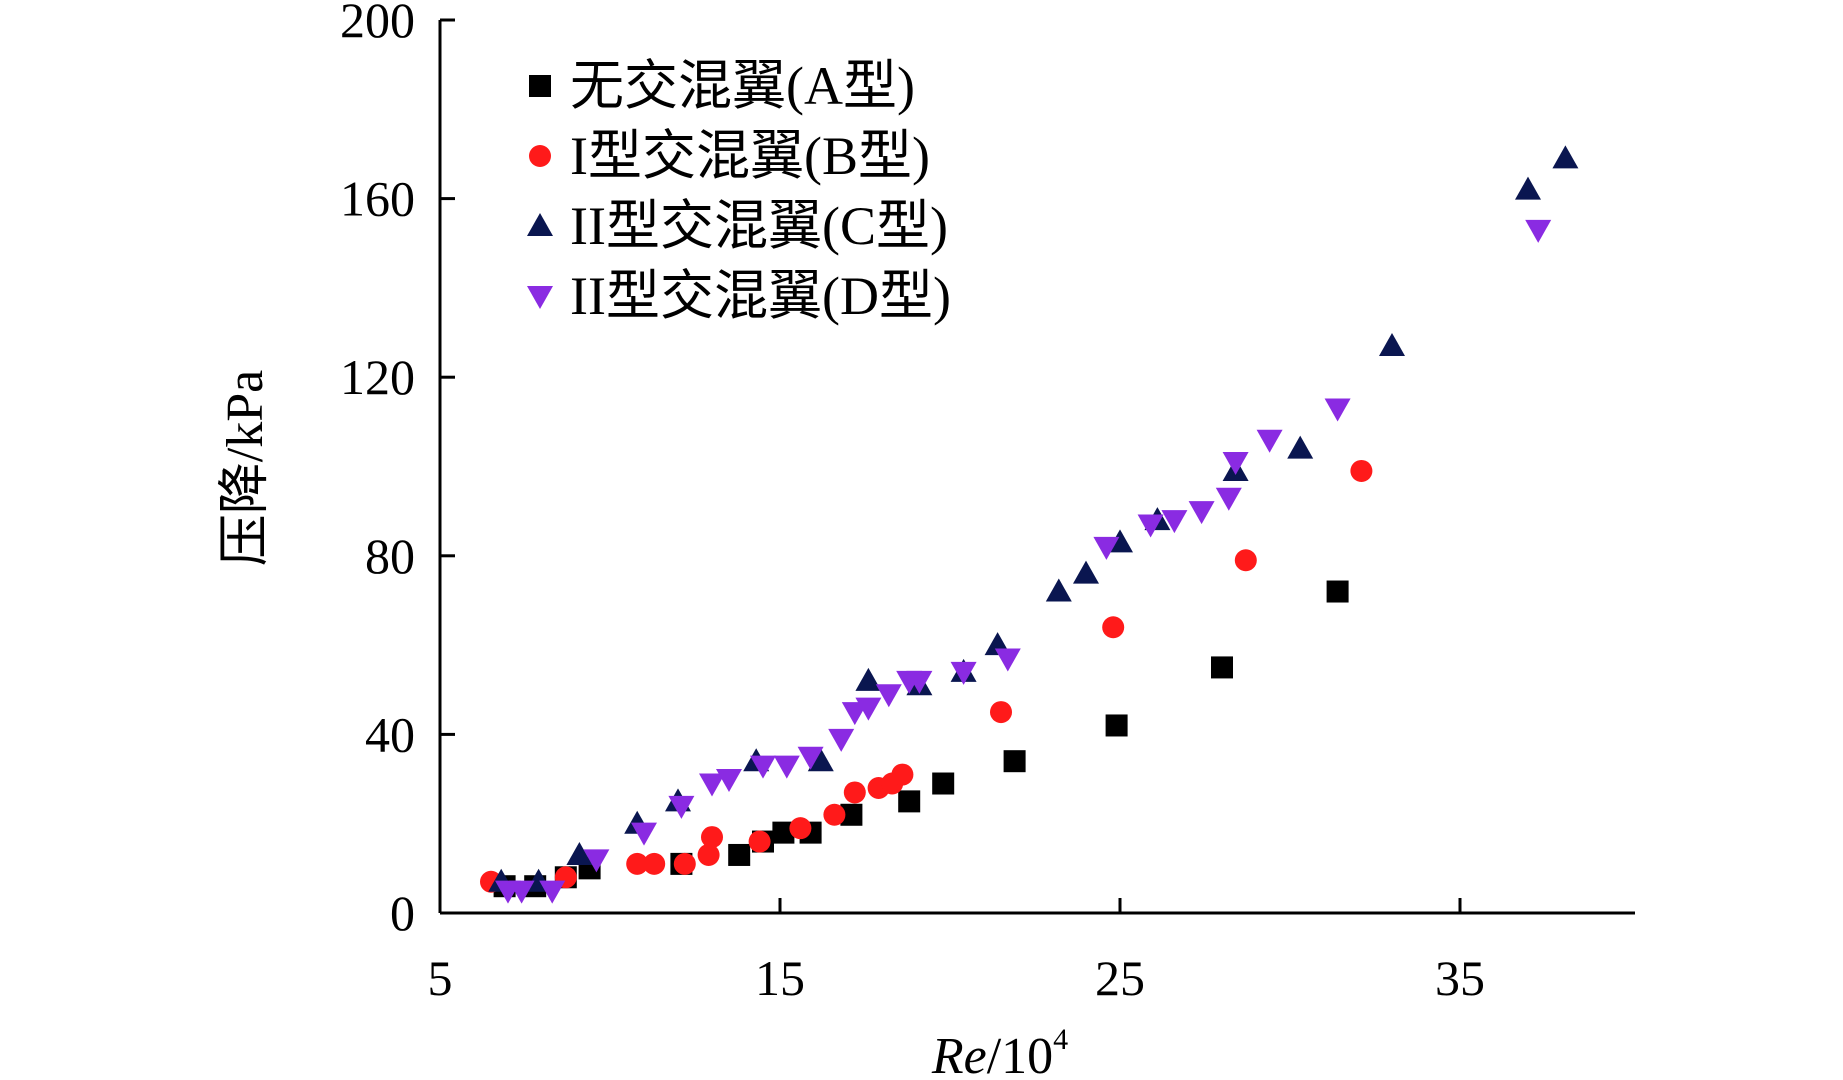 Image resolution: width=1843 pixels, height=1080 pixels. What do you see at coordinates (956, 952) in the screenshot?
I see `x-ticks: 5 15 25 35` at bounding box center [956, 952].